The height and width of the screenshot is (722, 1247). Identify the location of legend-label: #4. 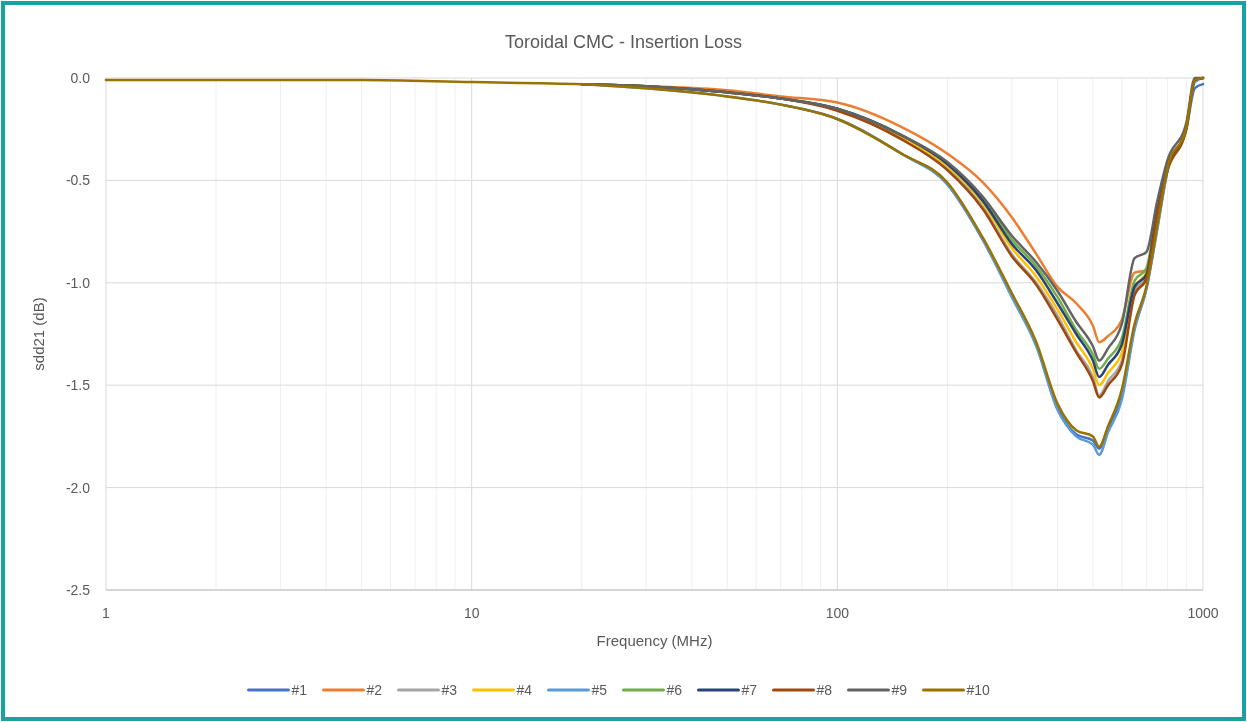
(524, 690).